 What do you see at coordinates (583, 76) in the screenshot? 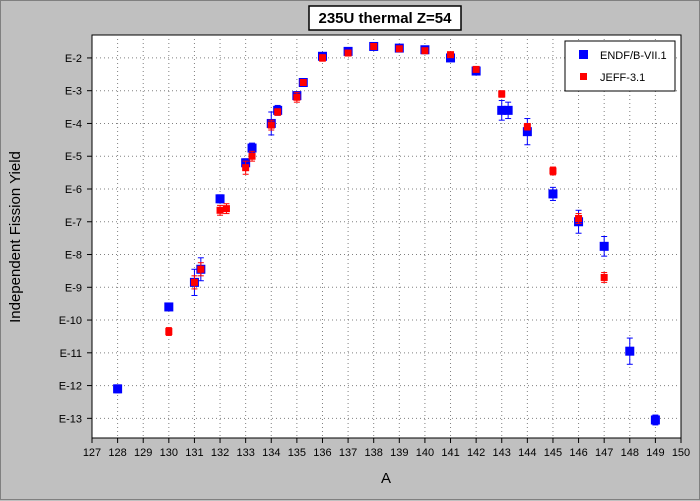
I see `legend-marker-jeff` at bounding box center [583, 76].